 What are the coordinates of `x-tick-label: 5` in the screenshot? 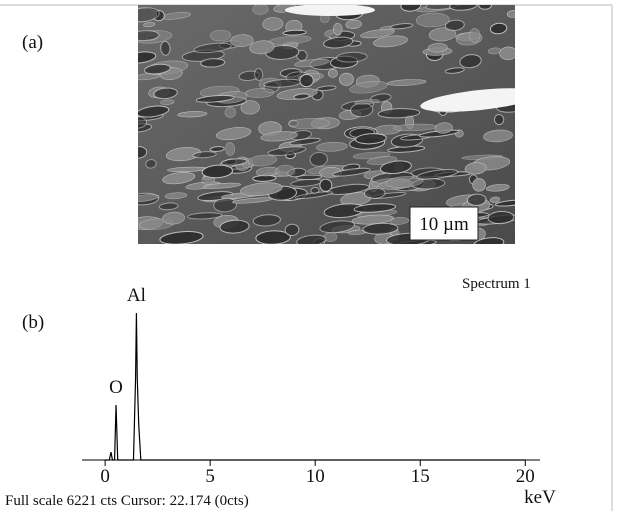 It's located at (210, 476).